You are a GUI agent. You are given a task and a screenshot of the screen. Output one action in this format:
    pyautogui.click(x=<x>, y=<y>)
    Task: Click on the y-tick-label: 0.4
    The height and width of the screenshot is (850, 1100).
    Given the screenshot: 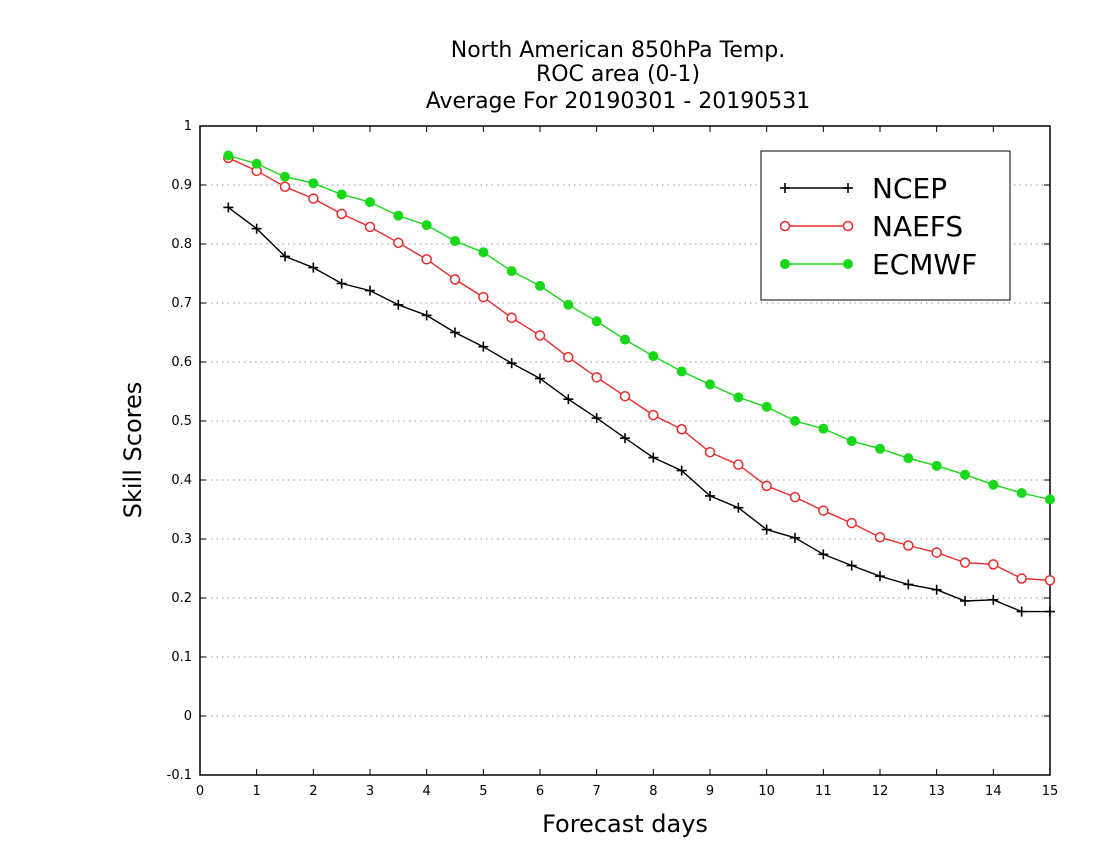 What is the action you would take?
    pyautogui.click(x=181, y=480)
    